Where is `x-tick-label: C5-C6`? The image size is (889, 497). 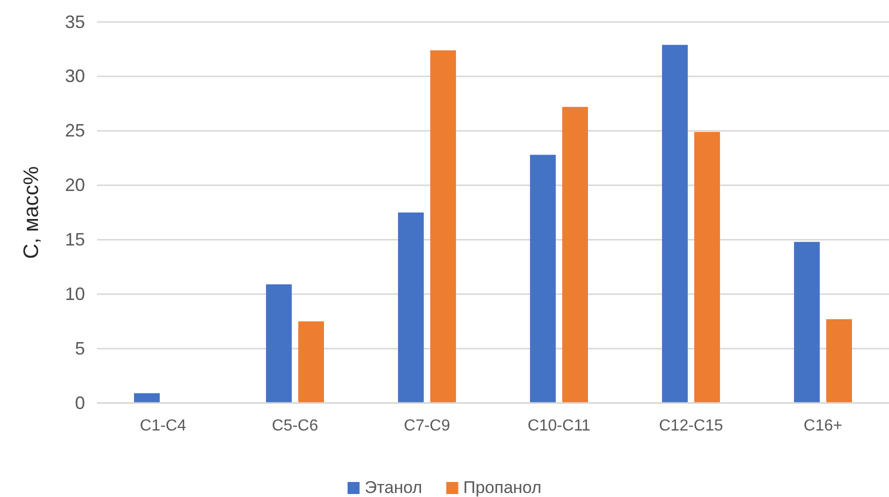 x-tick-label: C5-C6 is located at coordinates (295, 425).